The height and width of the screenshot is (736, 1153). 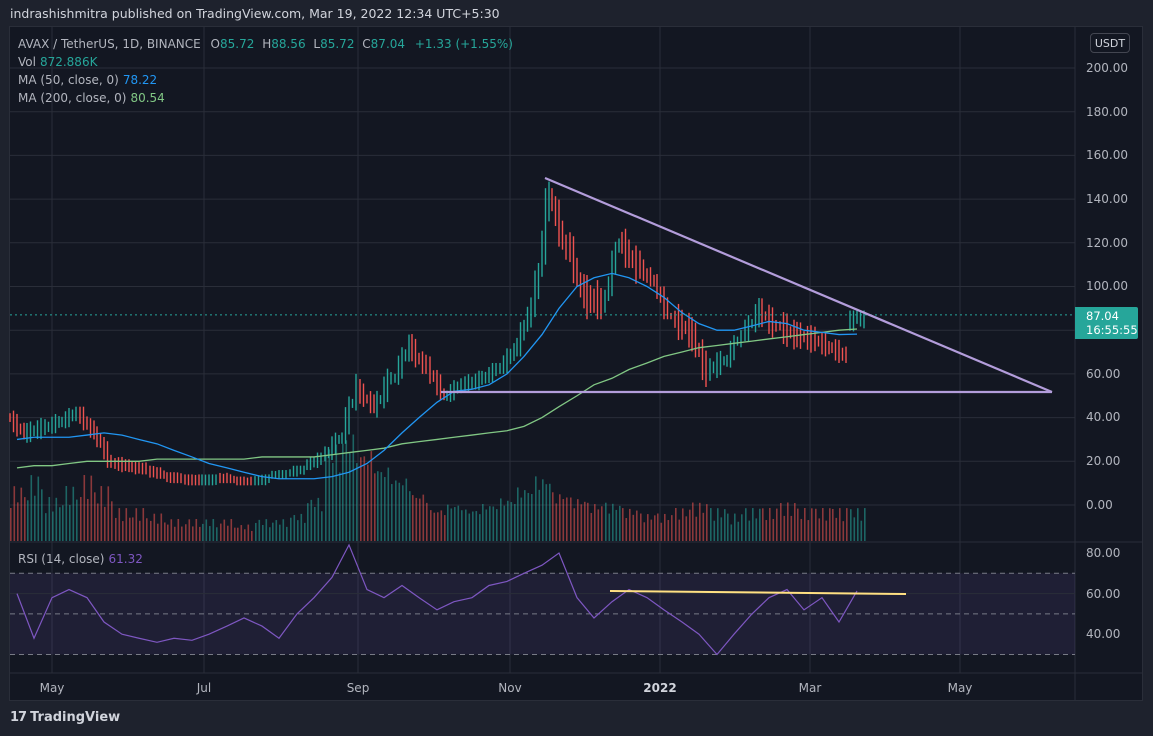 I want to click on rsi-legend: RSI (14, close) 61.32, so click(x=80, y=559).